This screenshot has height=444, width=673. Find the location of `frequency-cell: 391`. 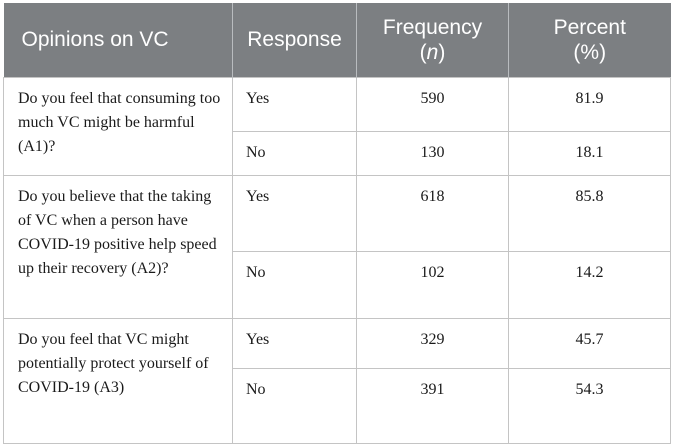

frequency-cell: 391 is located at coordinates (432, 405).